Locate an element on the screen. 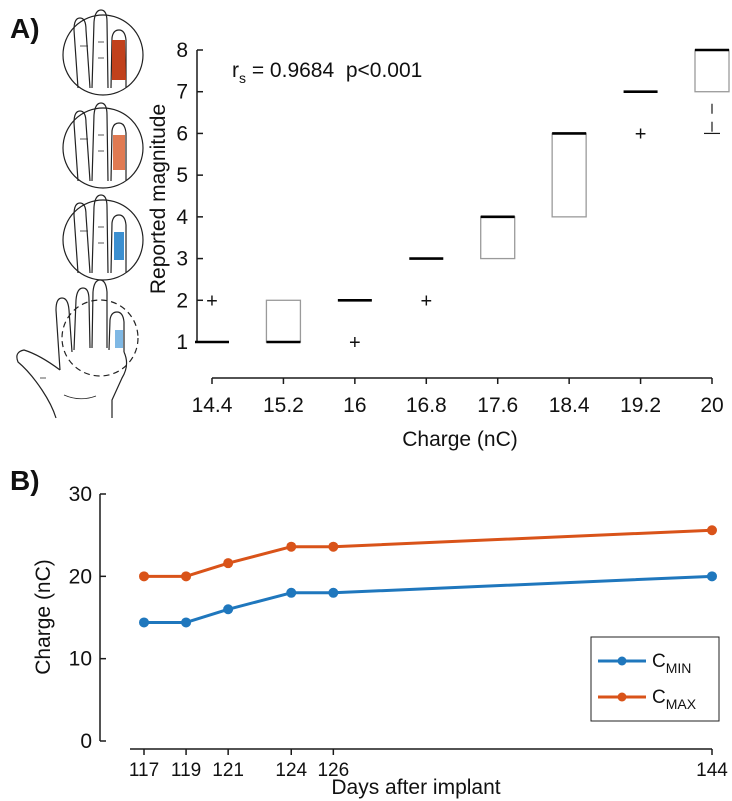 The image size is (732, 801). chart-a-ytick-label: 5 is located at coordinates (182, 175).